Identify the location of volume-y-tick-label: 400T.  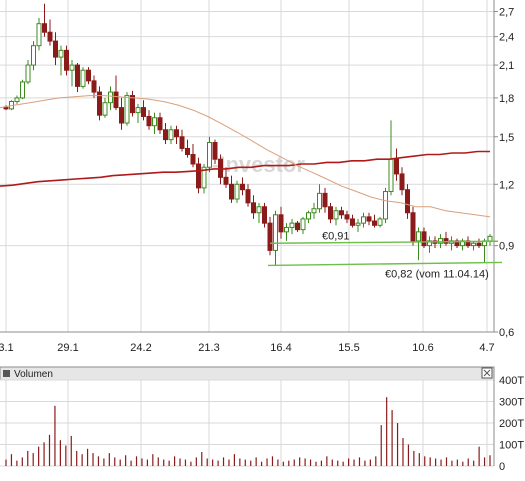
(511, 381).